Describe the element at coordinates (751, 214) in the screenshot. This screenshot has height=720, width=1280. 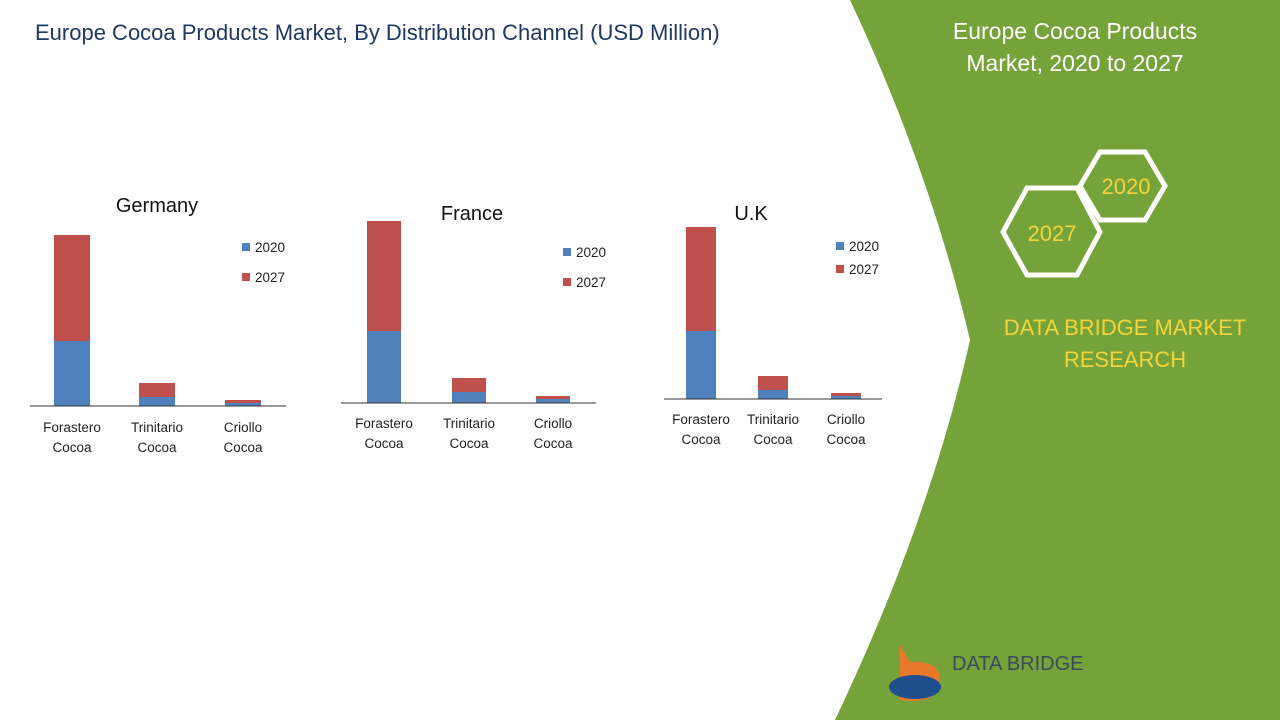
I see `chart-title: U.K` at that location.